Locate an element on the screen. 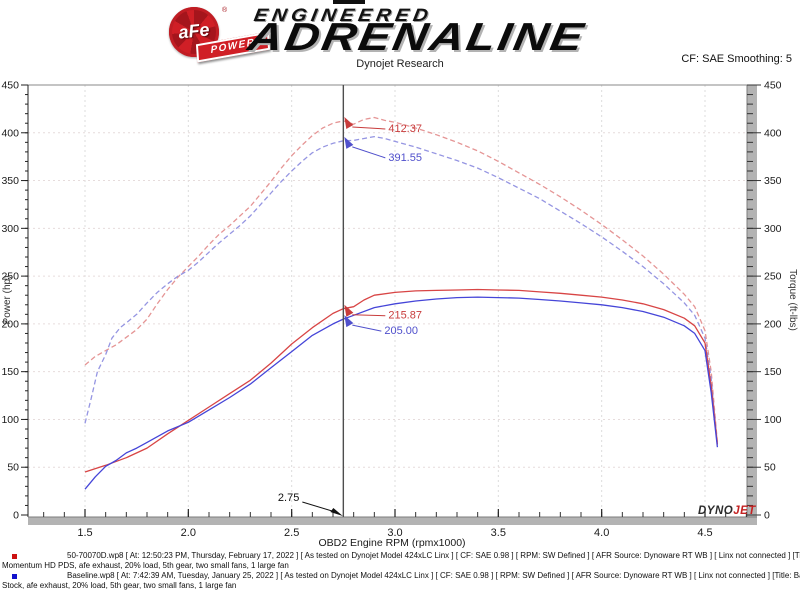 This screenshot has width=800, height=600. callout-value: 205.00 is located at coordinates (401, 331).